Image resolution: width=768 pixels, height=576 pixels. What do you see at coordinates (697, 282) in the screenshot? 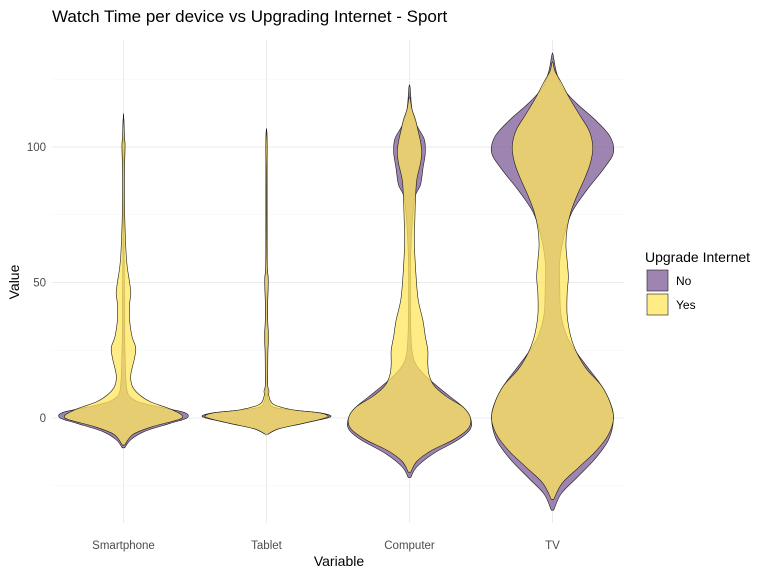
I see `legend: Upgrade Internet No Yes` at bounding box center [697, 282].